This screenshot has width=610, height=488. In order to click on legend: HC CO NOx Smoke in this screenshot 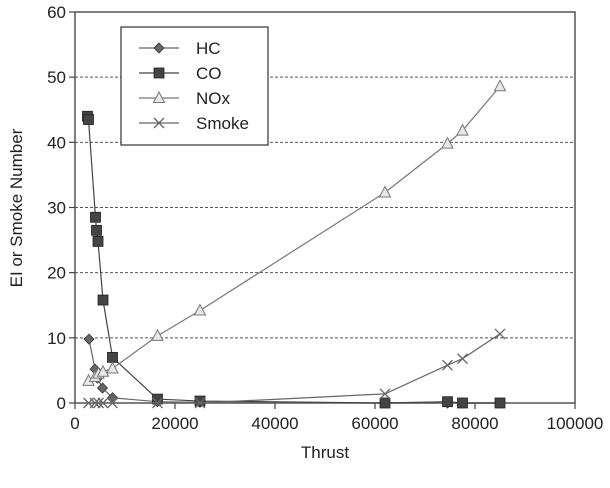, I will do `click(194, 86)`.